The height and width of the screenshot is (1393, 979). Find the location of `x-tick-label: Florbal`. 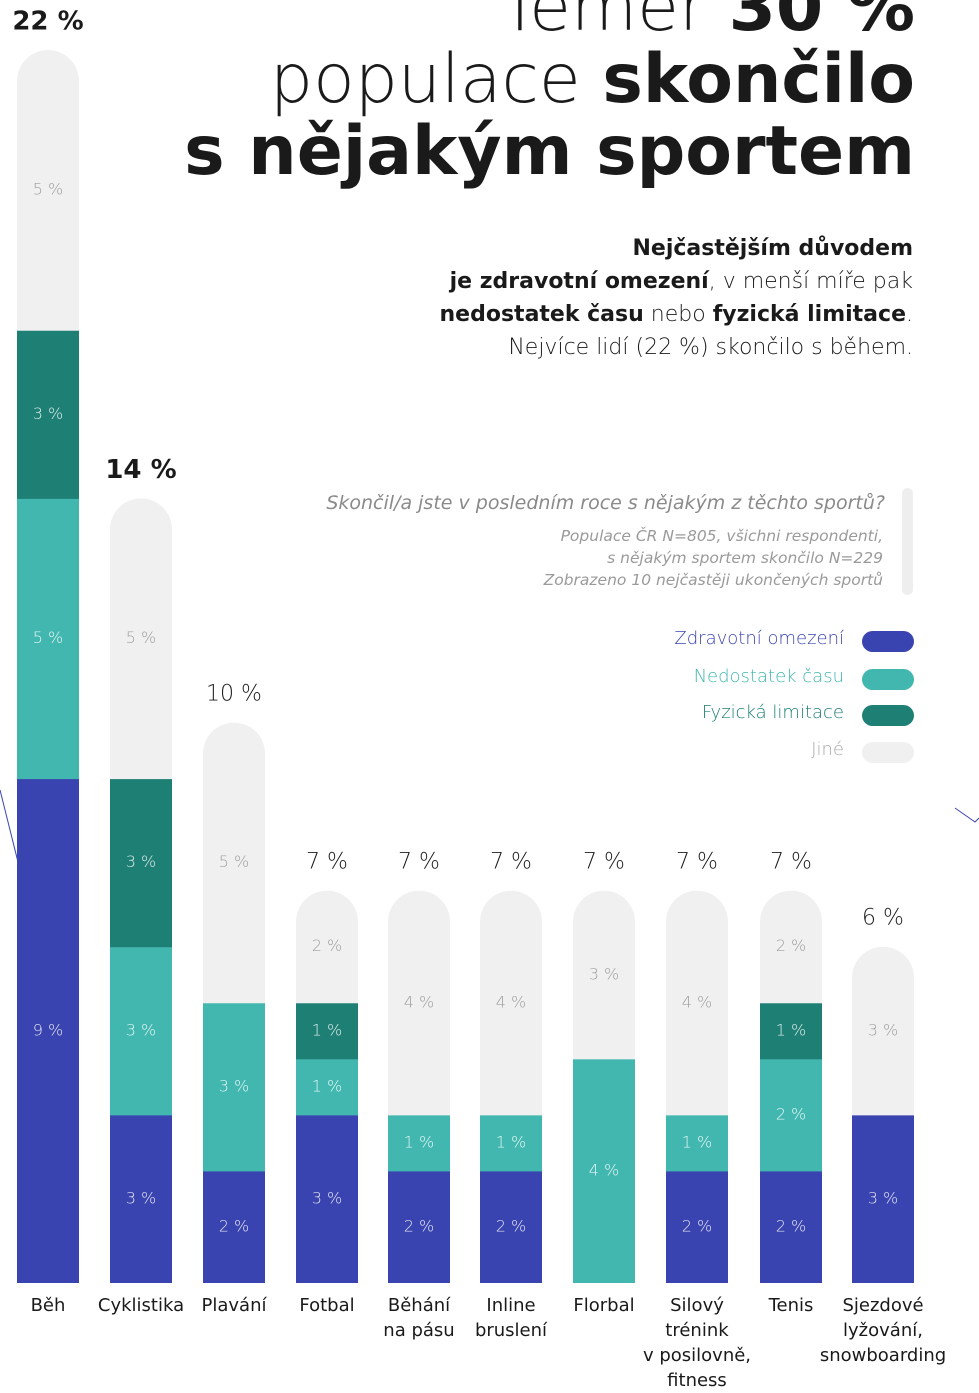

x-tick-label: Florbal is located at coordinates (604, 1305).